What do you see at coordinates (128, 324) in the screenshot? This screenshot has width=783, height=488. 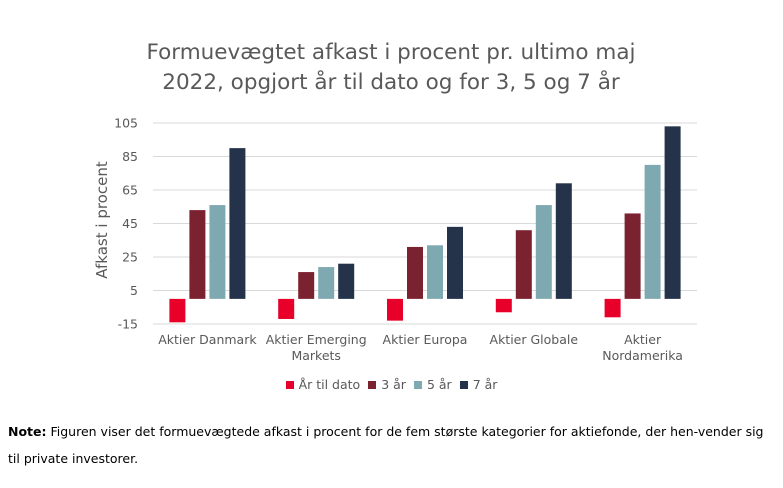 I see `y-tick-label: -15` at bounding box center [128, 324].